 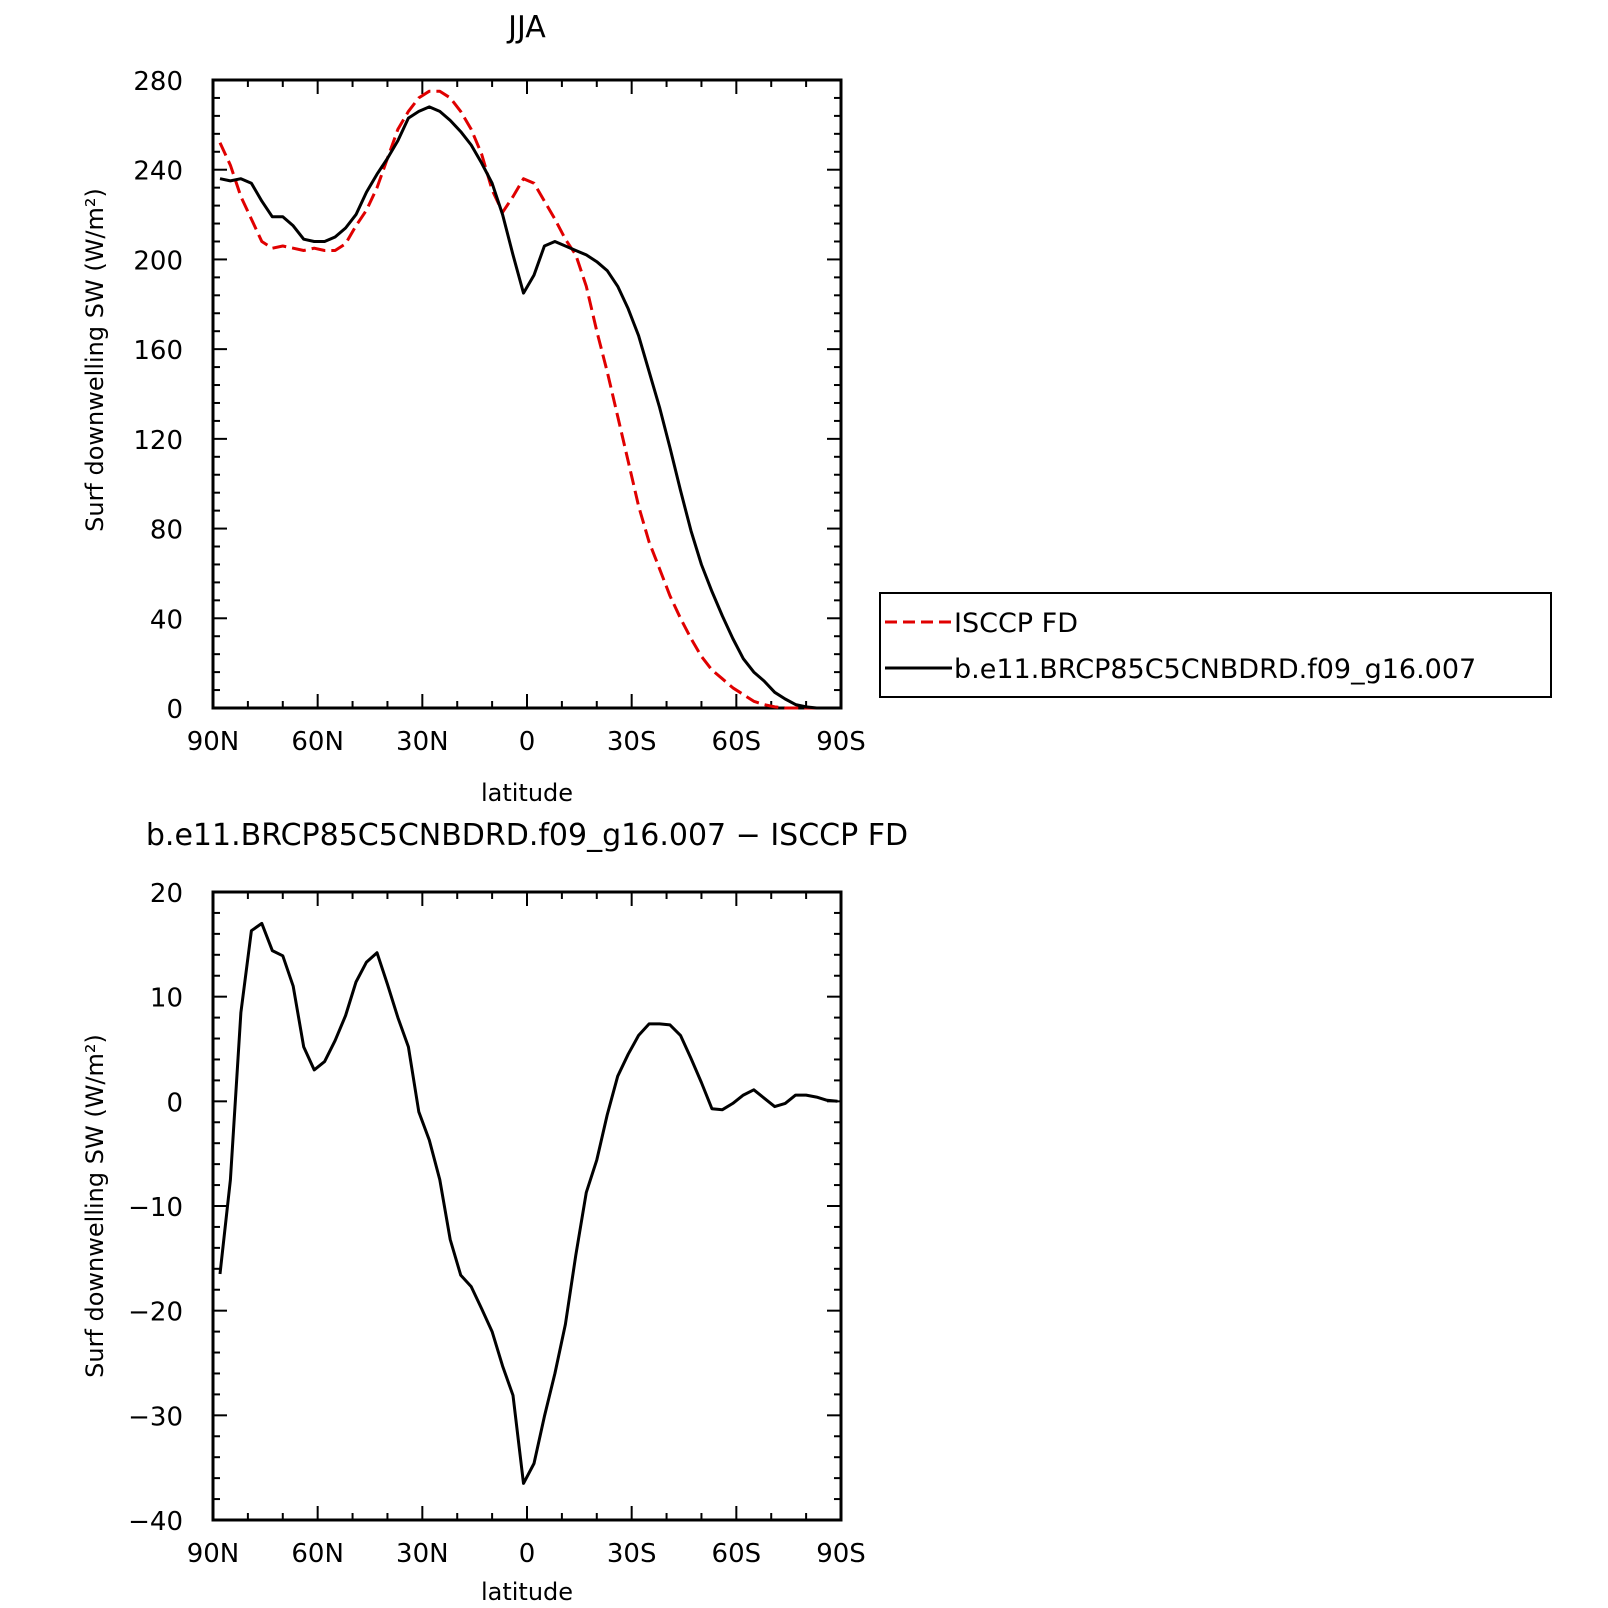 What do you see at coordinates (166, 999) in the screenshot?
I see `bottom-ytick-label: 10` at bounding box center [166, 999].